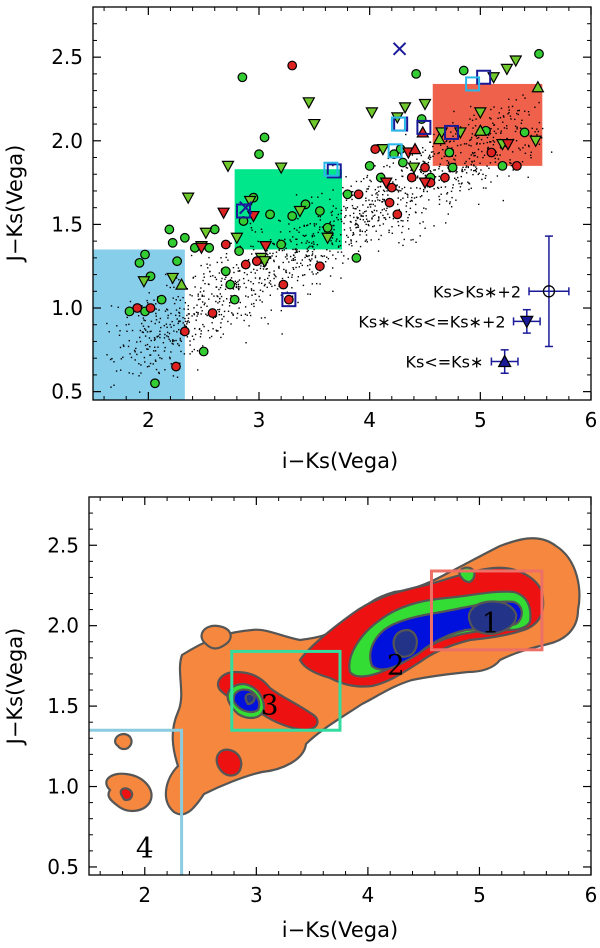 This screenshot has width=600, height=948. What do you see at coordinates (369, 420) in the screenshot?
I see `top-x-tick-label: 4` at bounding box center [369, 420].